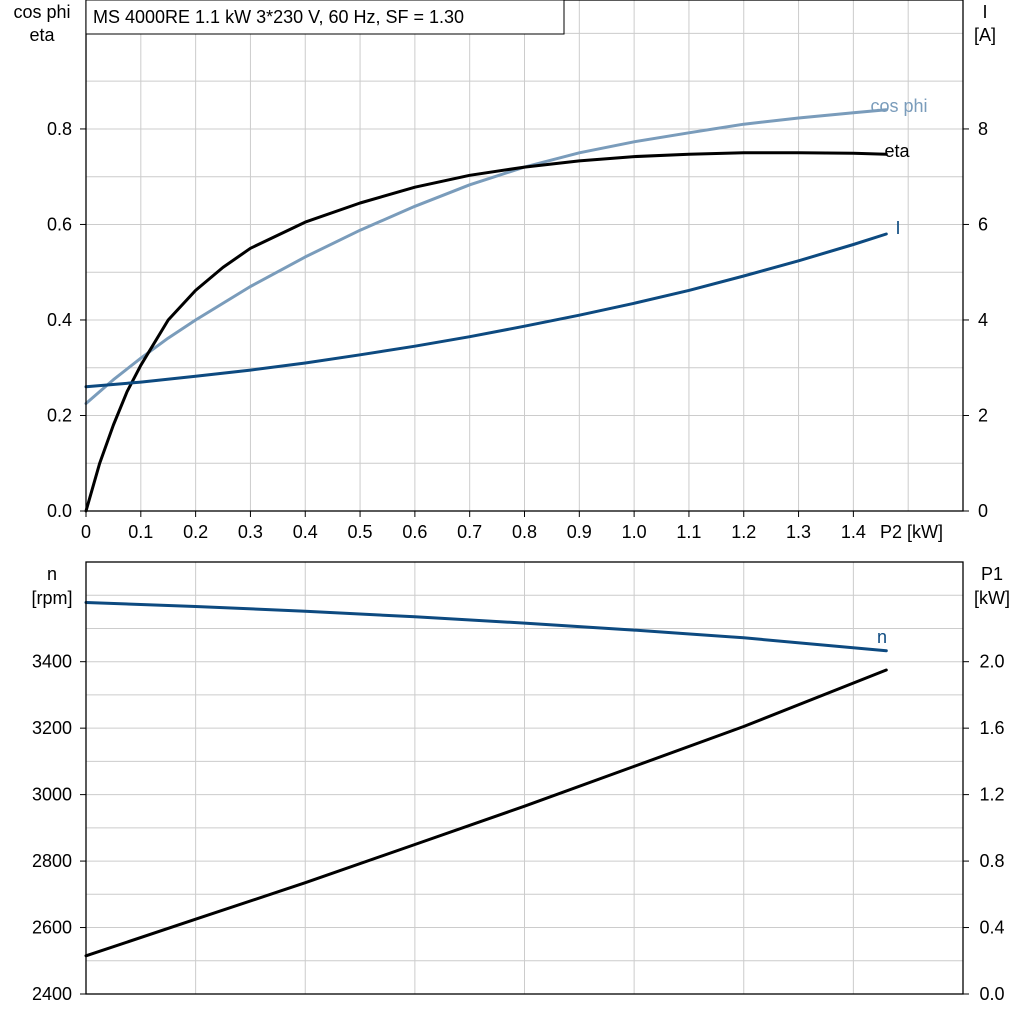 The image size is (1024, 1024). I want to click on bottom-right-y-tick-label: 1.6, so click(991, 728).